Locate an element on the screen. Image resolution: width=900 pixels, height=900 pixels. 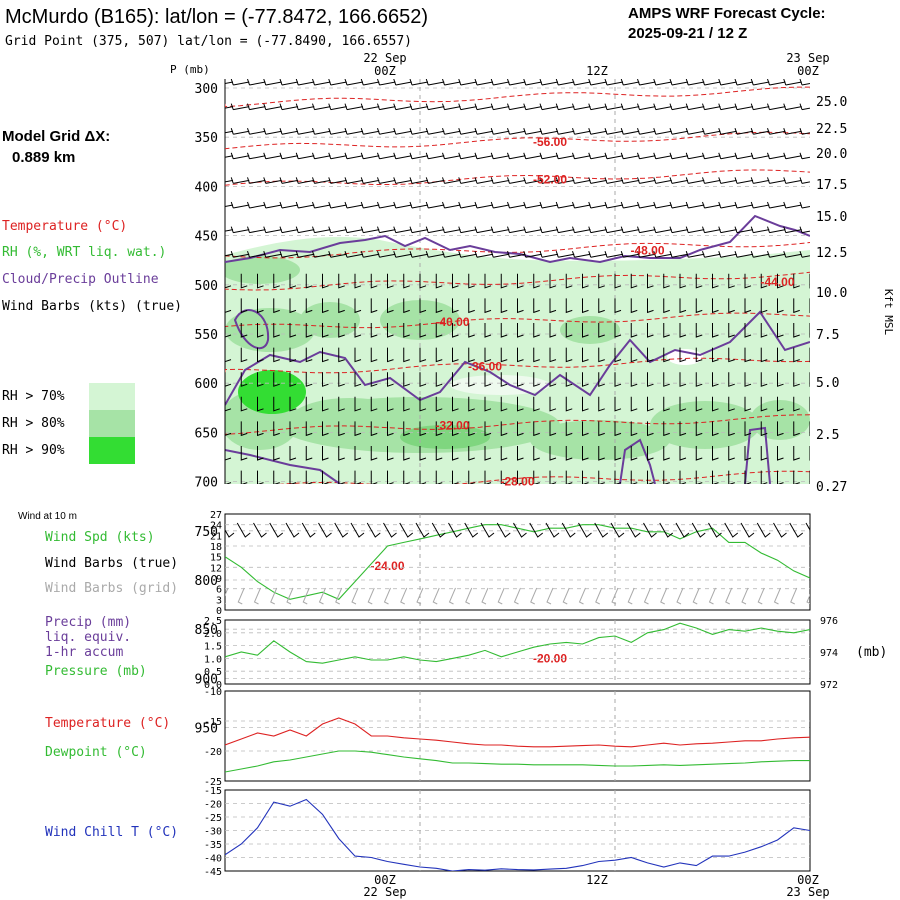
precip-tick-label: 2.0 is located at coordinates (213, 634).